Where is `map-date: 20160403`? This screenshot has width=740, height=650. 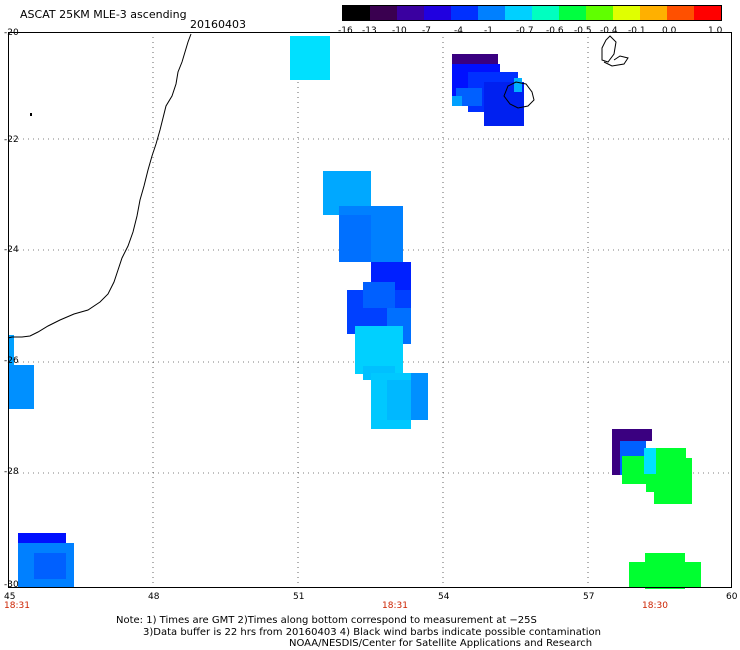 map-date: 20160403 is located at coordinates (218, 24).